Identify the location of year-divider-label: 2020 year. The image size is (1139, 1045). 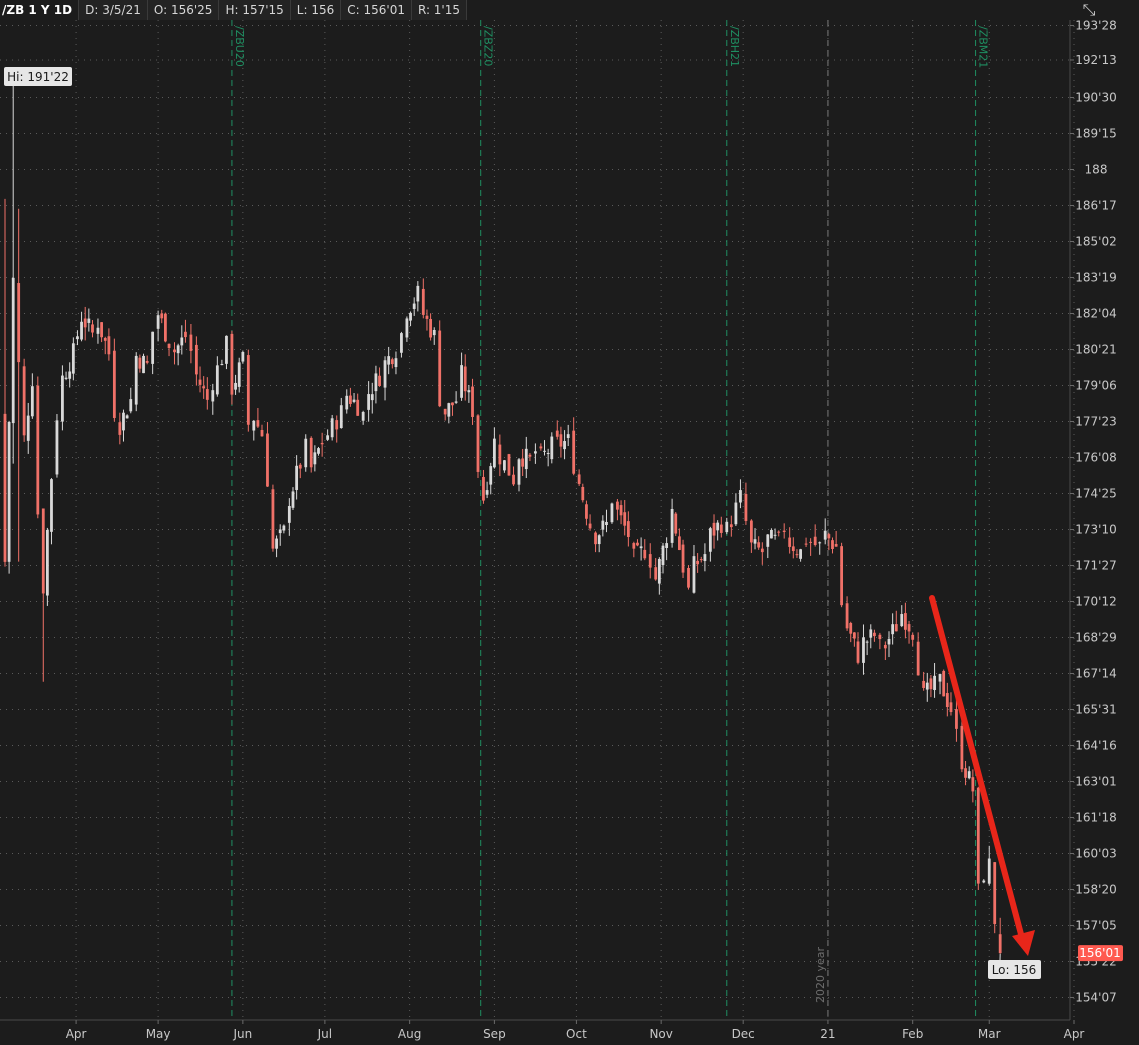
(820, 974).